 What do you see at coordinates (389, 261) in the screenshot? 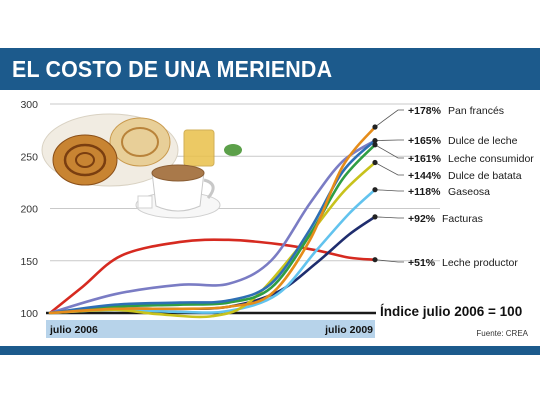
I see `leader-leche-productor` at bounding box center [389, 261].